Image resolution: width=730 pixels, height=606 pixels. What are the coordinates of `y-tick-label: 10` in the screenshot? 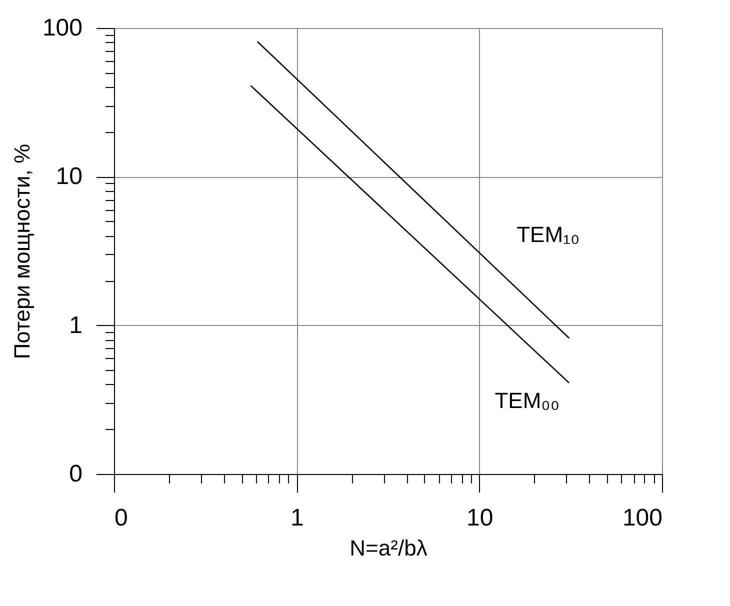 It's located at (69, 176).